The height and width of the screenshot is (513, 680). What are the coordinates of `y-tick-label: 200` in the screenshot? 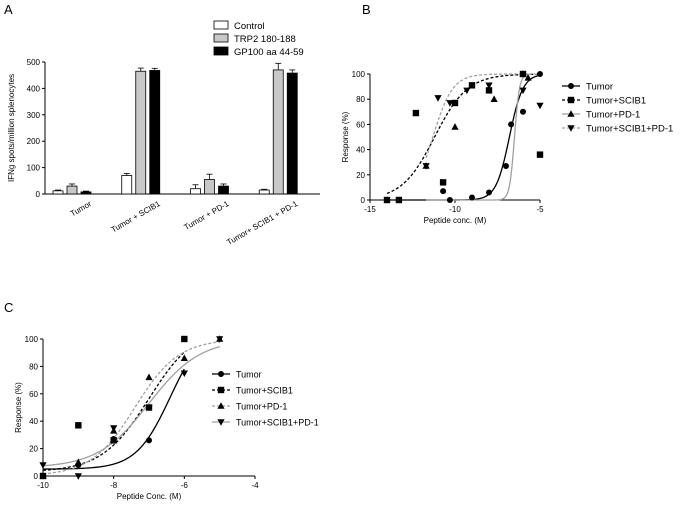 It's located at (34, 141).